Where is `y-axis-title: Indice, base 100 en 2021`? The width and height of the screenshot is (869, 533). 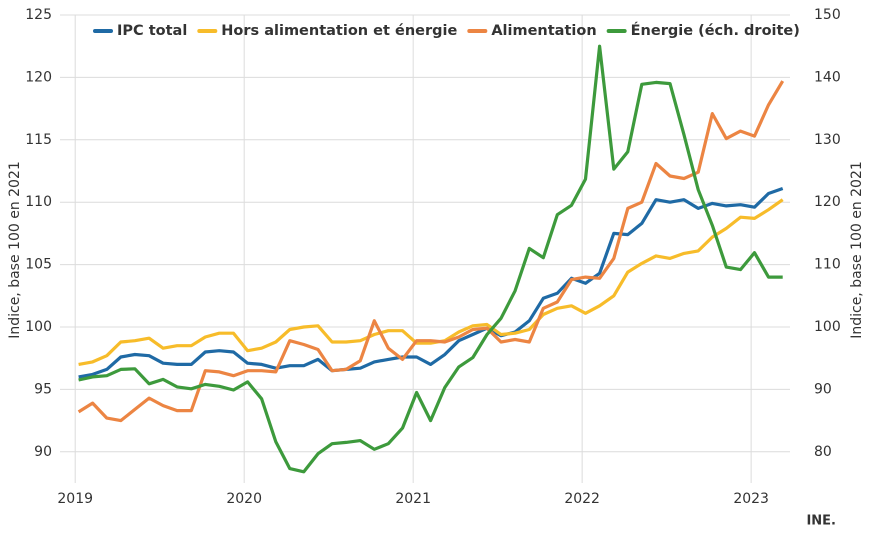
y-axis-title: Indice, base 100 en 2021 is located at coordinates (15, 250).